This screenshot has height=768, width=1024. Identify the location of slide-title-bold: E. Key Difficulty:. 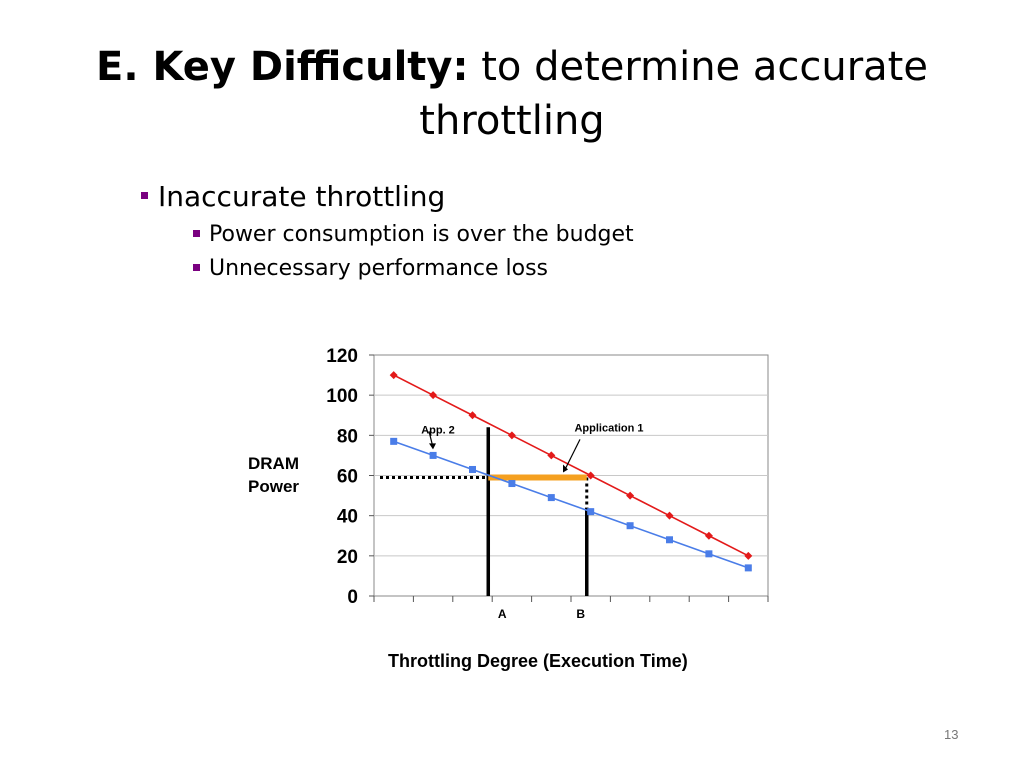
(282, 67).